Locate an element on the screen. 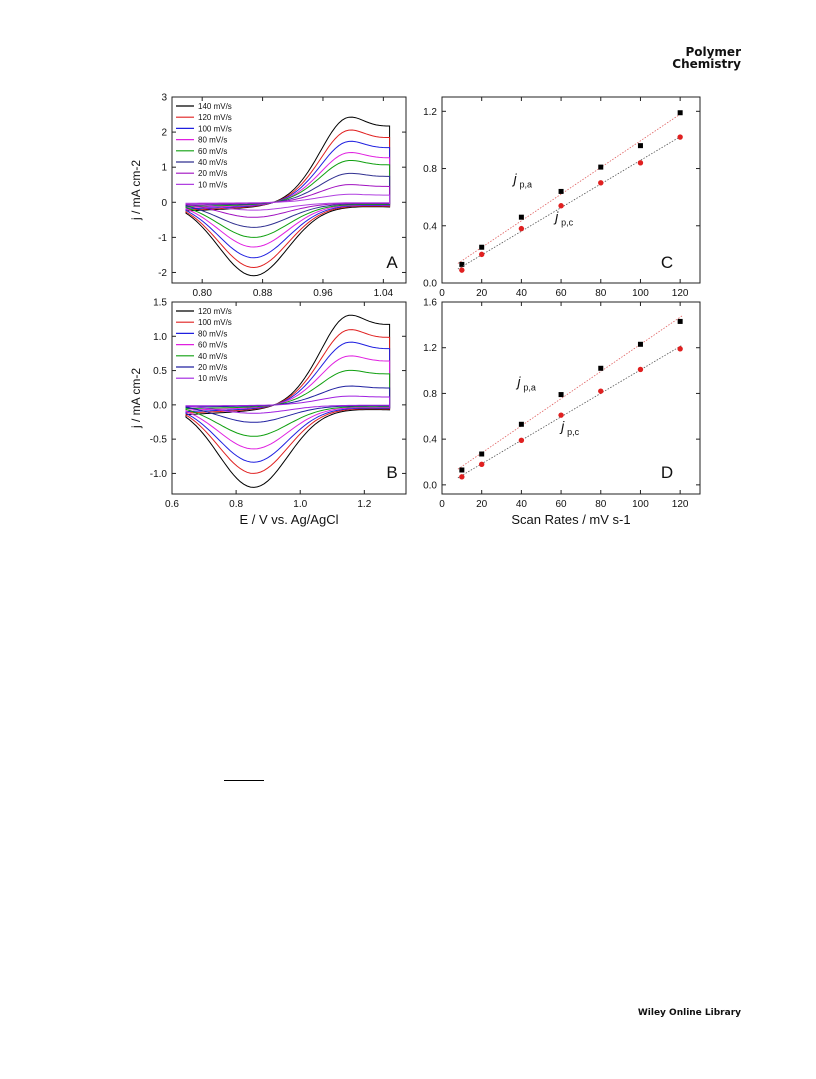 The image size is (816, 1079). journal-name: Polymer Chemistry is located at coordinates (706, 58).